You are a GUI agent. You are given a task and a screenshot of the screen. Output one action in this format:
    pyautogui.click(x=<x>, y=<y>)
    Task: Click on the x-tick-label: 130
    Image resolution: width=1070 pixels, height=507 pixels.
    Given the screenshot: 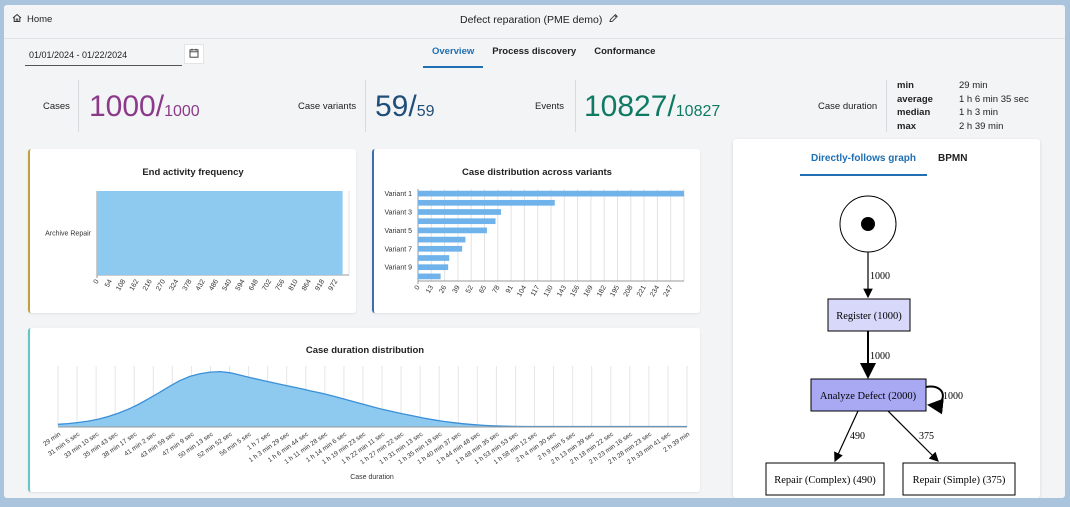 What is the action you would take?
    pyautogui.click(x=549, y=291)
    